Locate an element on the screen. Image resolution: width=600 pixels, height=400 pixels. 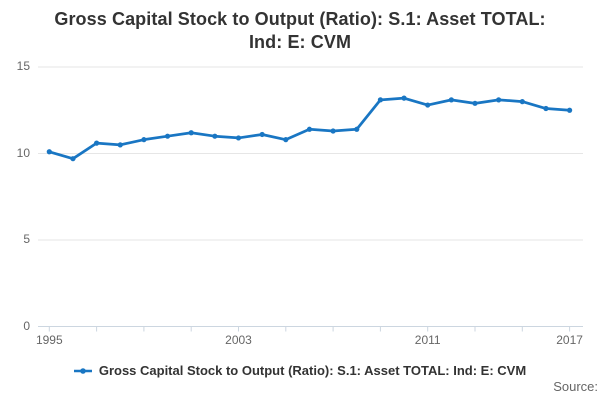
data-point-2004 is located at coordinates (262, 134).